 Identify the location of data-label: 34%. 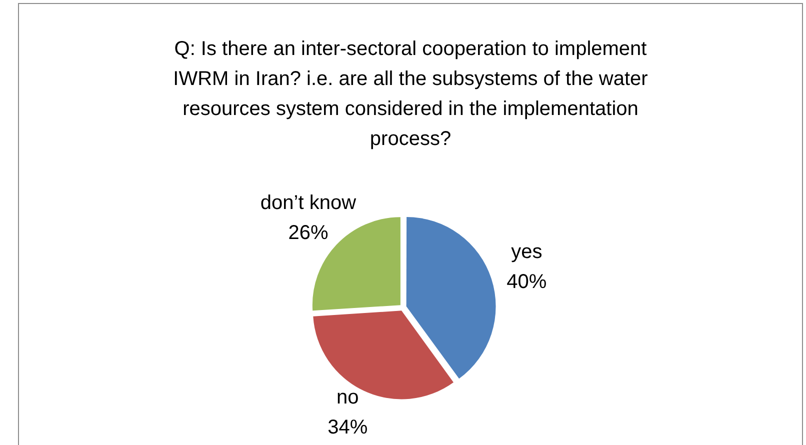
(348, 427).